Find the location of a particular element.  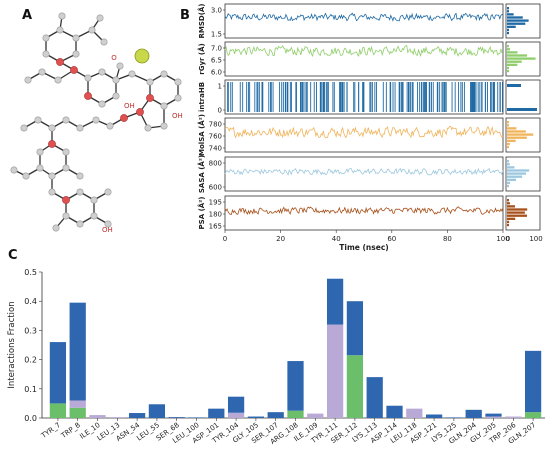

subplot-ylabel: RMSD(Å) is located at coordinates (201, 20).